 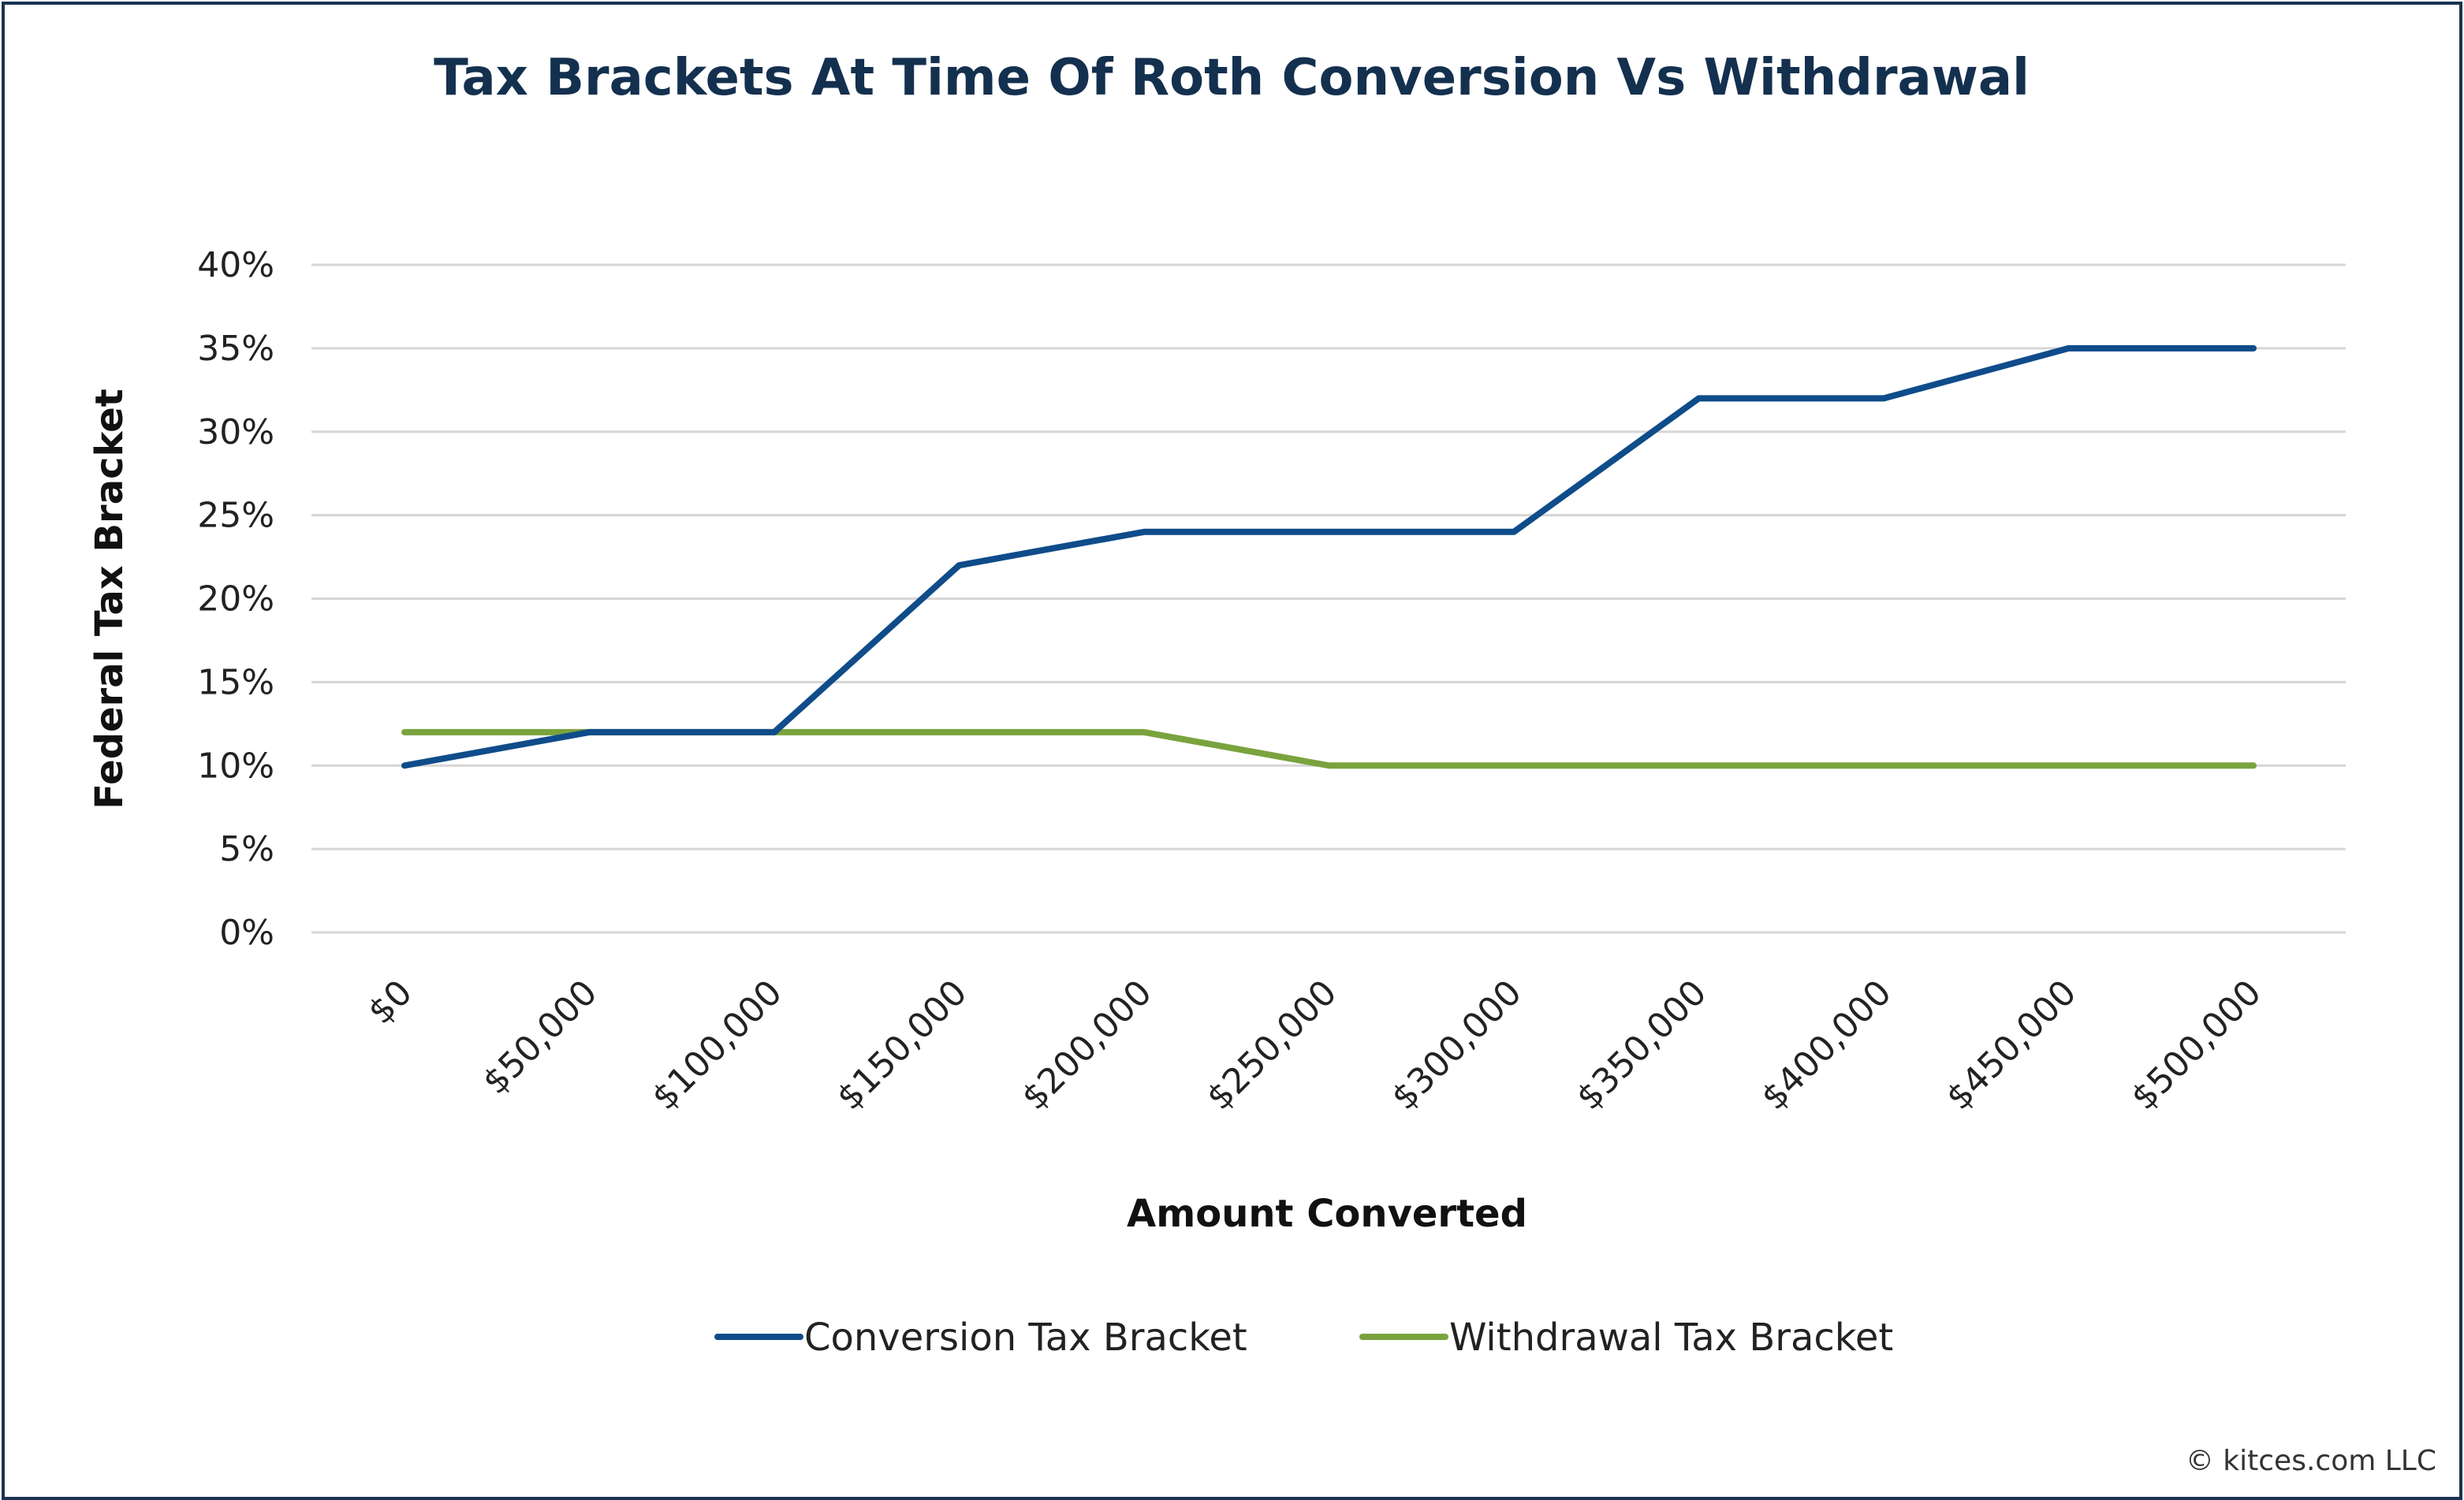 I want to click on legend-label: Withdrawal Tax Bracket, so click(x=1671, y=1338).